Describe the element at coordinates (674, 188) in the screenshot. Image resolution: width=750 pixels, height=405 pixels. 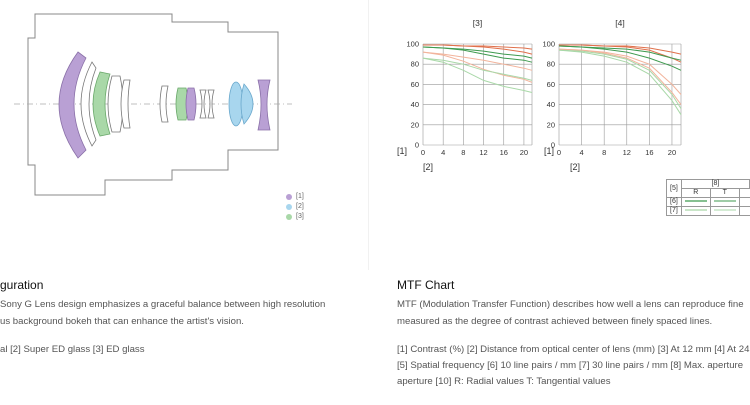
I see `spatial-frequency-label: [5]` at that location.